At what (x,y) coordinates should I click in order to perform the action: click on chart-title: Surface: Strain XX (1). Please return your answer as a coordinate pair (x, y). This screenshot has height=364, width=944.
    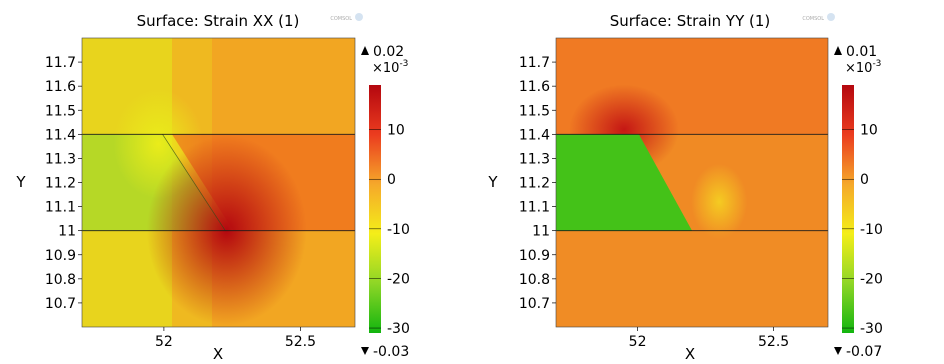
    Looking at the image, I should click on (218, 21).